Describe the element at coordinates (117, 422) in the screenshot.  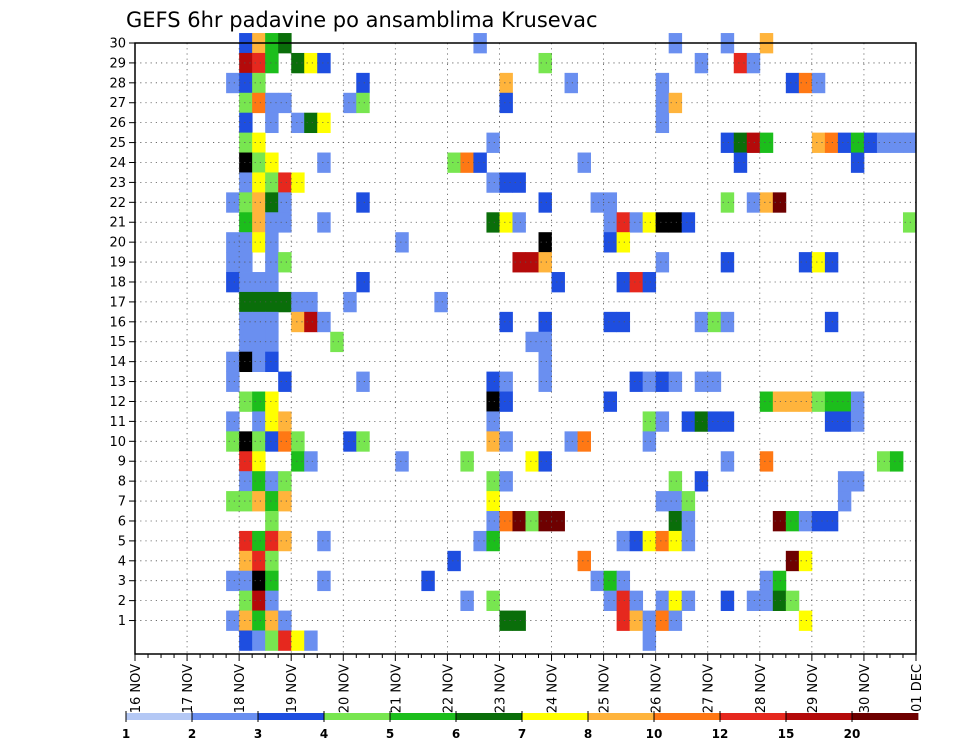
I see `y-tick-label: 11` at that location.